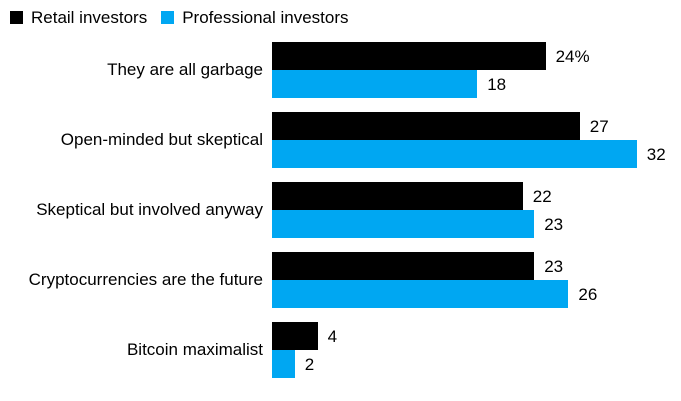 Image resolution: width=681 pixels, height=401 pixels. I want to click on bar-line-professional: 2, so click(304, 364).